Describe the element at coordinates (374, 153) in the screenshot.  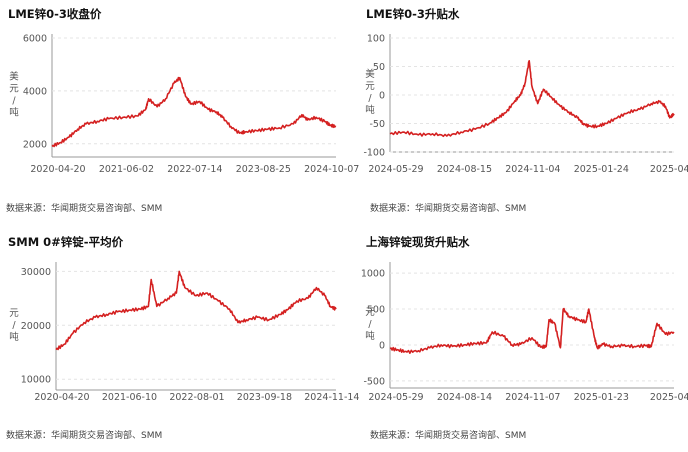
I see `y-tick-label: -100` at that location.